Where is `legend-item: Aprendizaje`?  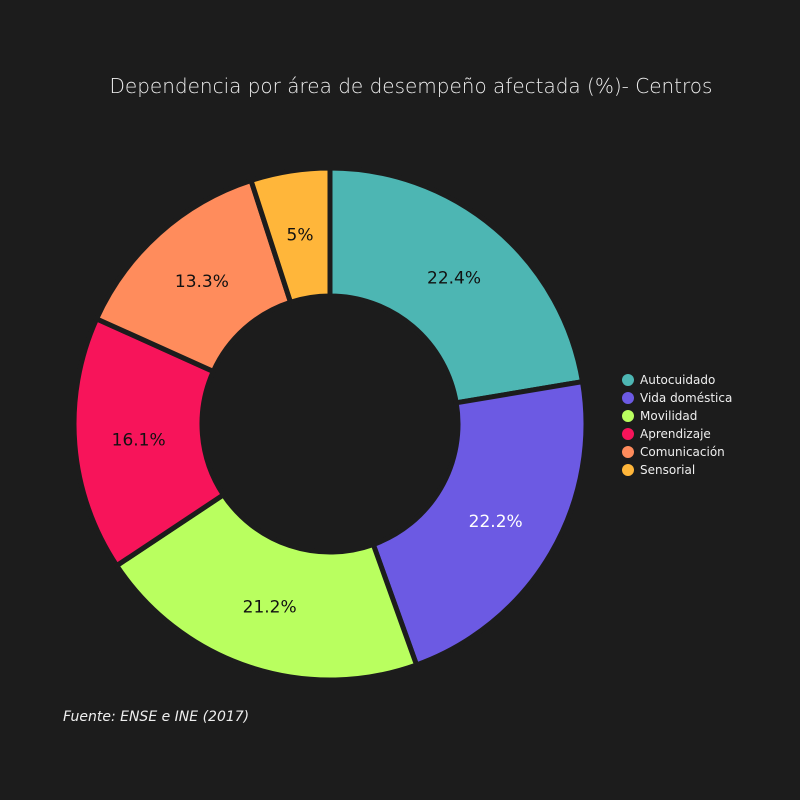
legend-item: Aprendizaje is located at coordinates (677, 434).